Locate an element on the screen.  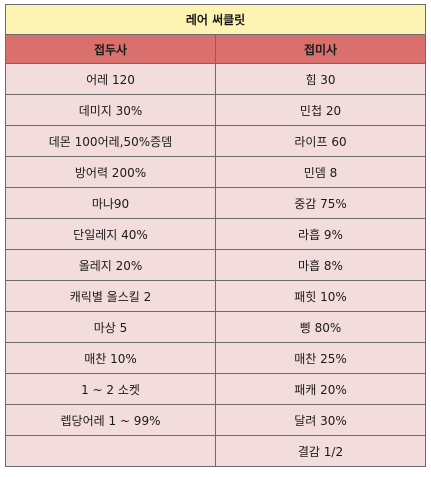
suffix-cell: 패힛 10% is located at coordinates (320, 296).